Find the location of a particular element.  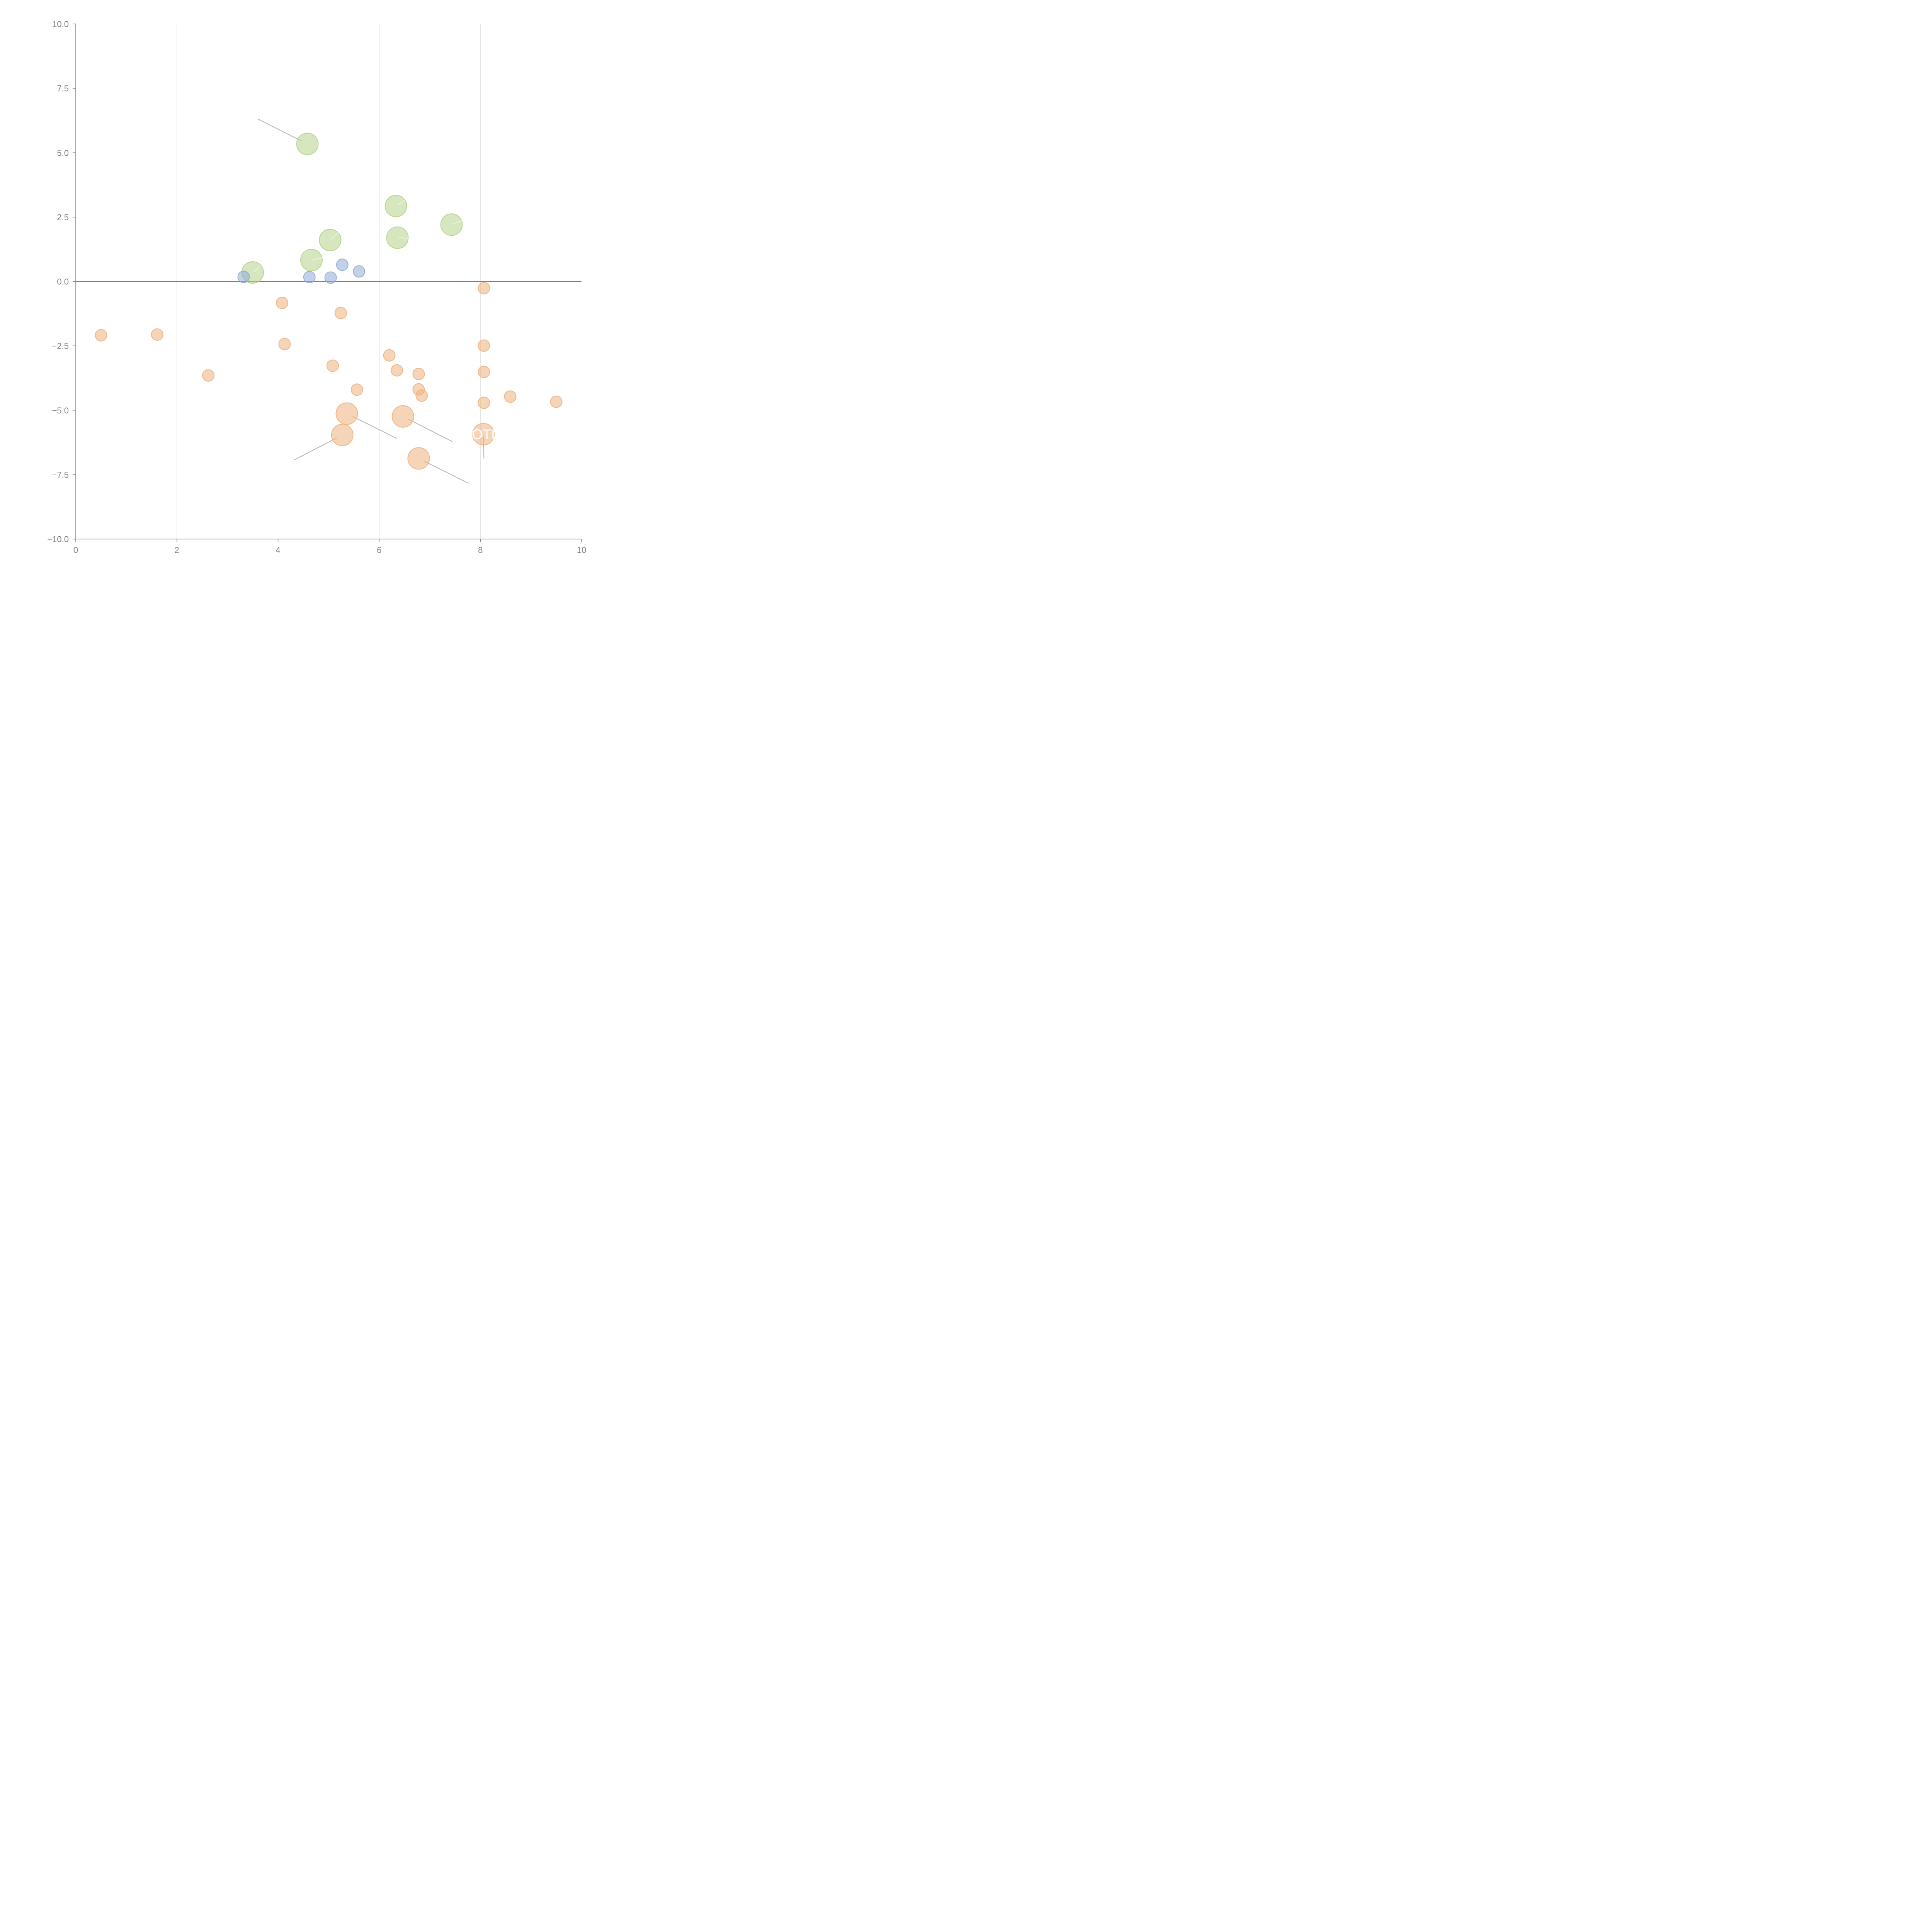

x-tick-label: 4 is located at coordinates (278, 550).